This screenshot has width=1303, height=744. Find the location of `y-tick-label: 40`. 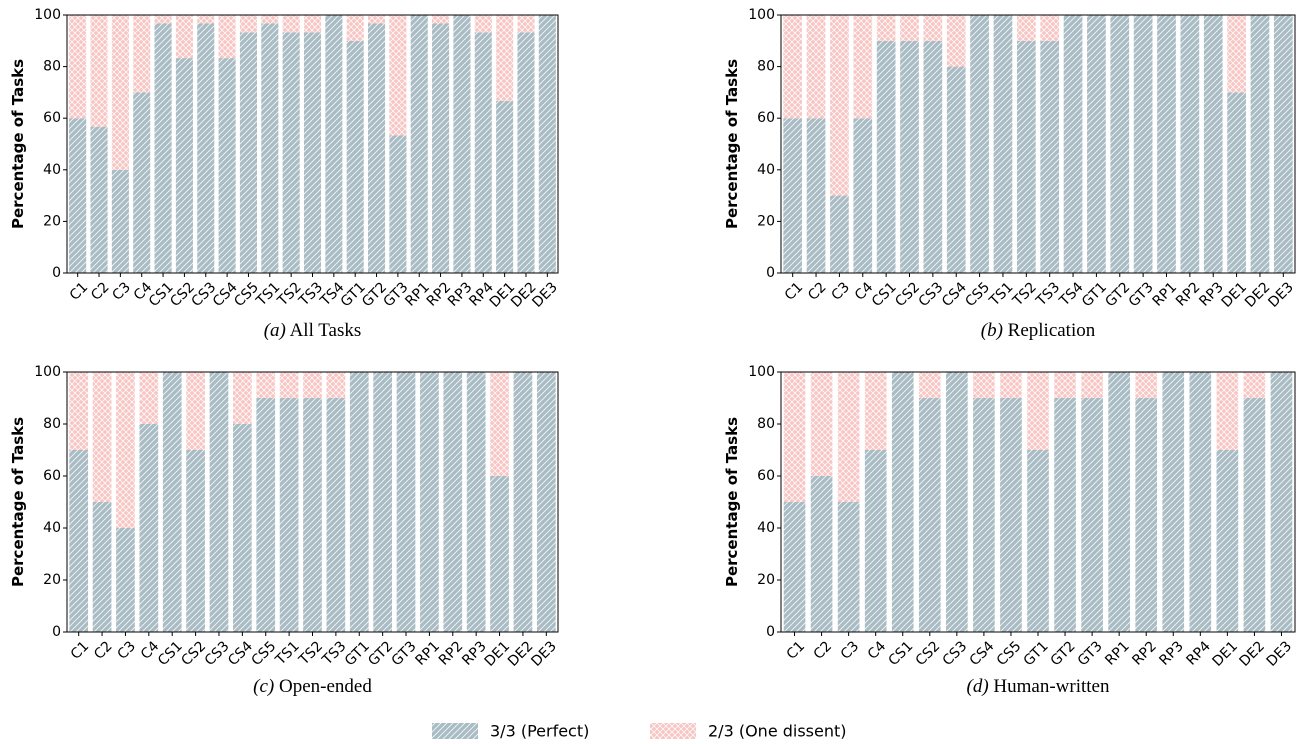

y-tick-label: 40 is located at coordinates (52, 528).